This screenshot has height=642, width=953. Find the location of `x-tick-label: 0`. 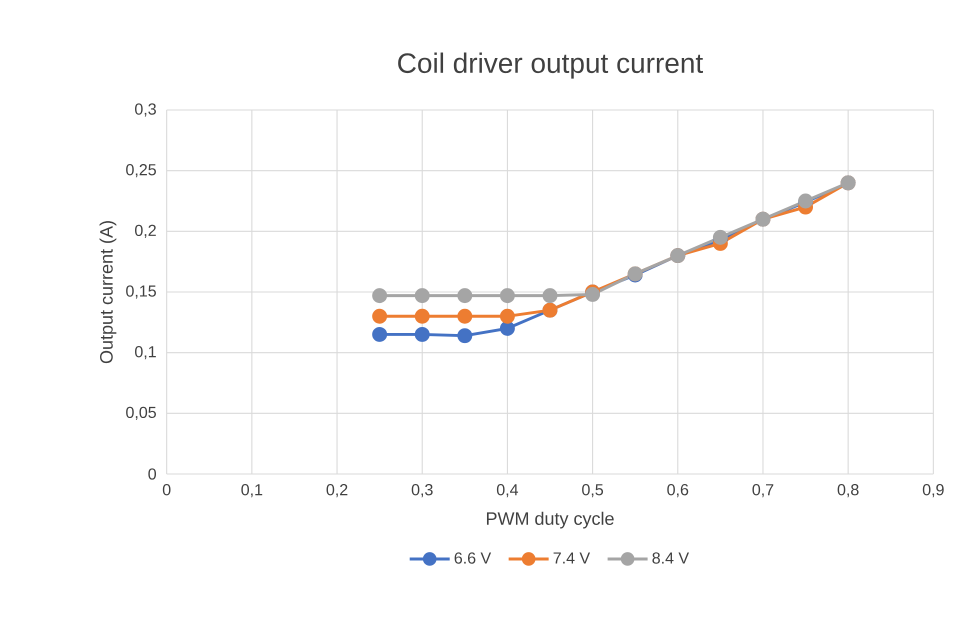

x-tick-label: 0 is located at coordinates (166, 490).